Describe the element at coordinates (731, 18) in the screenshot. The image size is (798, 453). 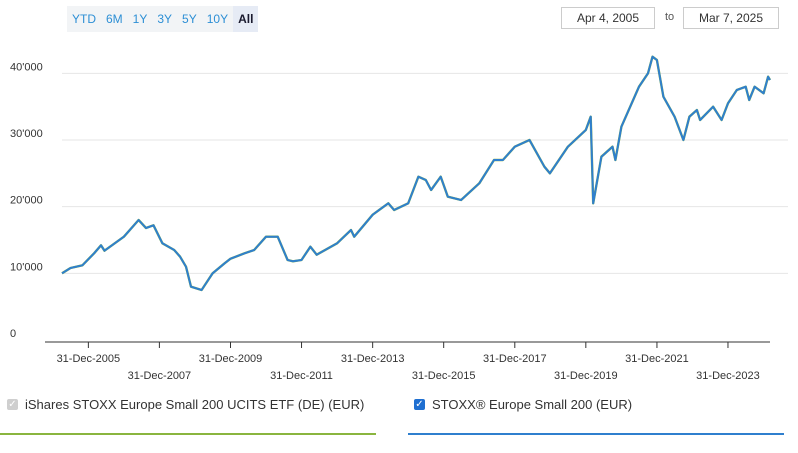
I see `date-to-input: Mar 7, 2025` at that location.